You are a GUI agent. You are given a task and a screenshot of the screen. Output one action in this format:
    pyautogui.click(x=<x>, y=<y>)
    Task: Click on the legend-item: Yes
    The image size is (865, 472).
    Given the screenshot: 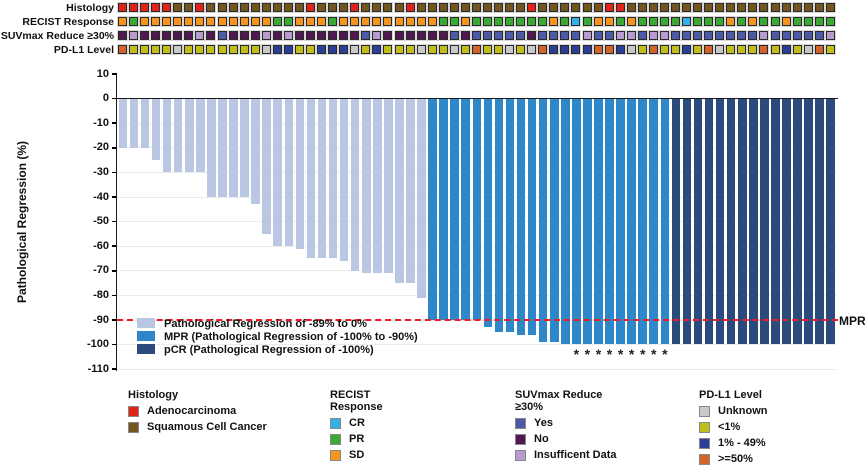 What is the action you would take?
    pyautogui.click(x=566, y=423)
    